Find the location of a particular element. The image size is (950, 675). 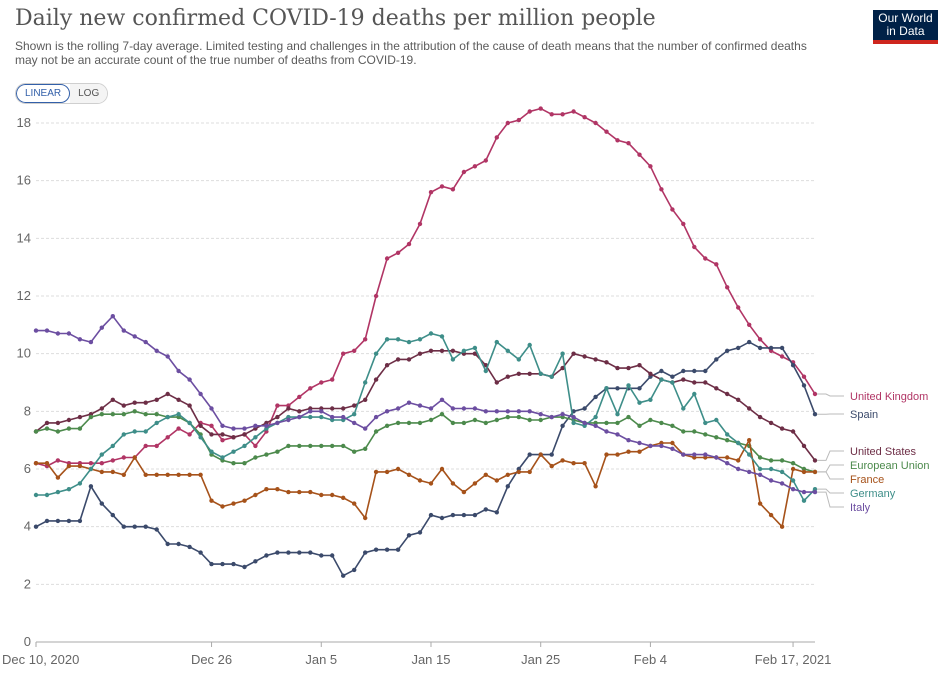

log-scale-button: LOG is located at coordinates (89, 93).